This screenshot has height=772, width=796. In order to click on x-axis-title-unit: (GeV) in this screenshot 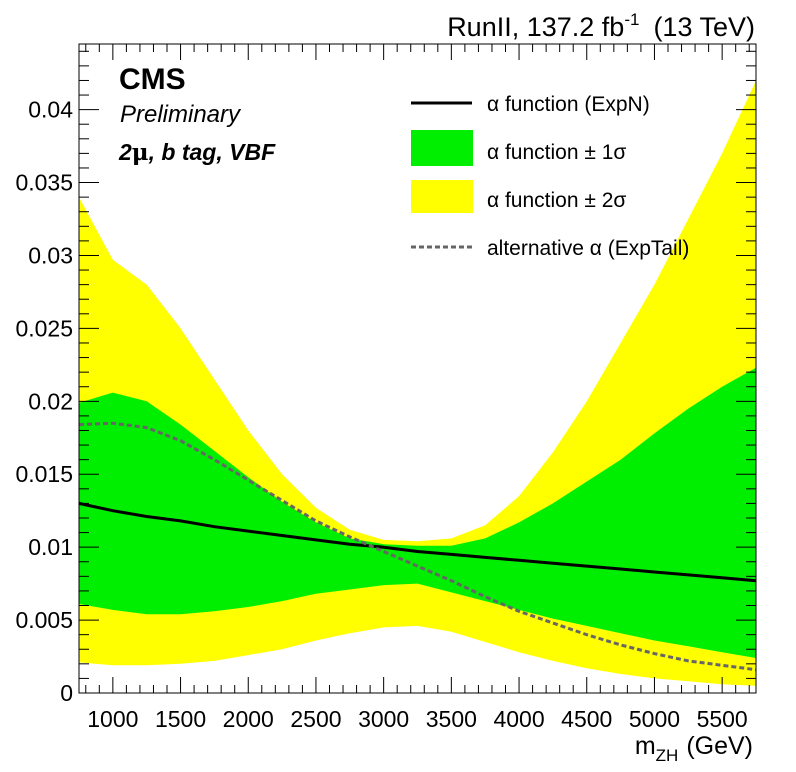, I will do `click(719, 746)`.